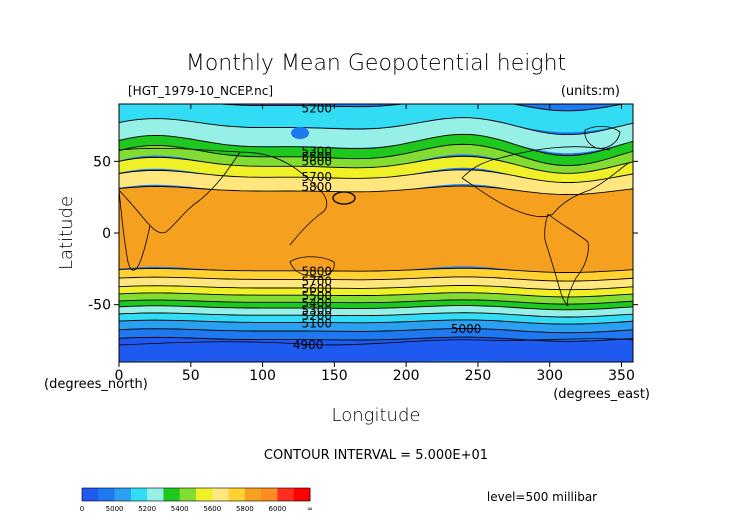 The width and height of the screenshot is (752, 532). What do you see at coordinates (621, 376) in the screenshot?
I see `x-tick-label-7: 350` at bounding box center [621, 376].